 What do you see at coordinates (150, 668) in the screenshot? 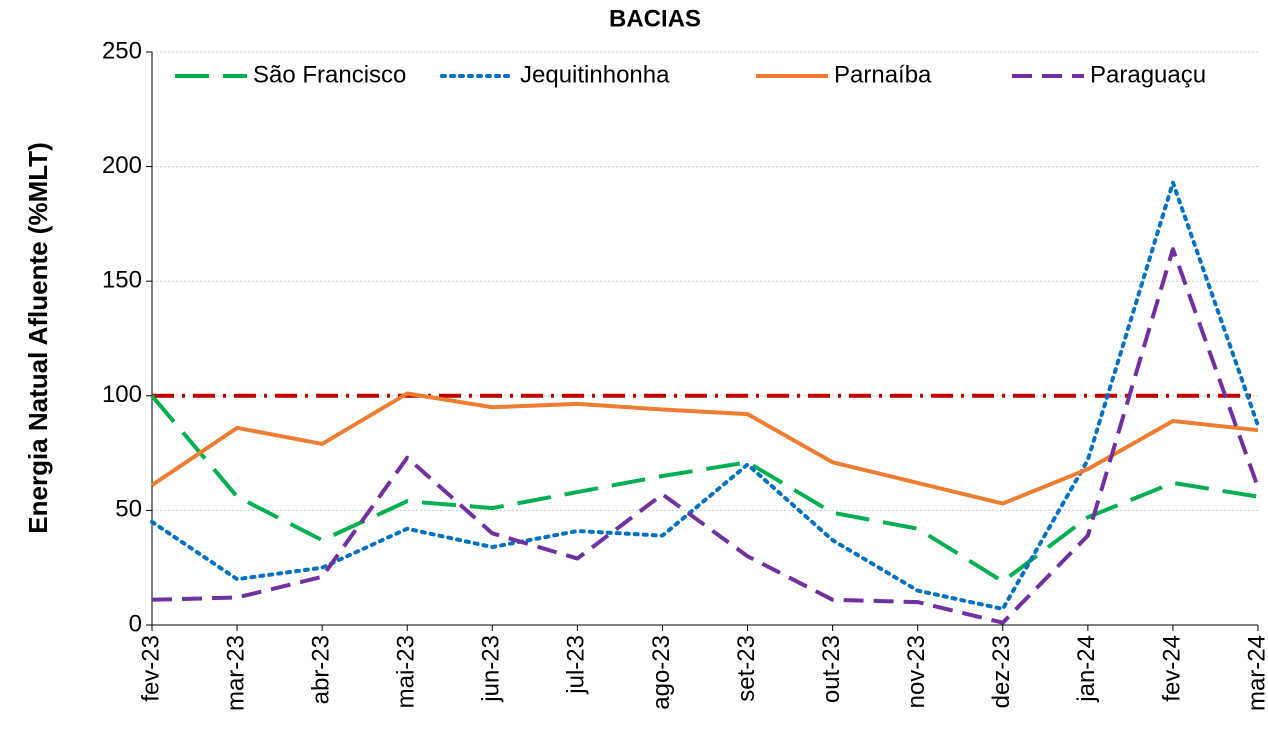
I see `x-tick-label: fev-23` at bounding box center [150, 668].